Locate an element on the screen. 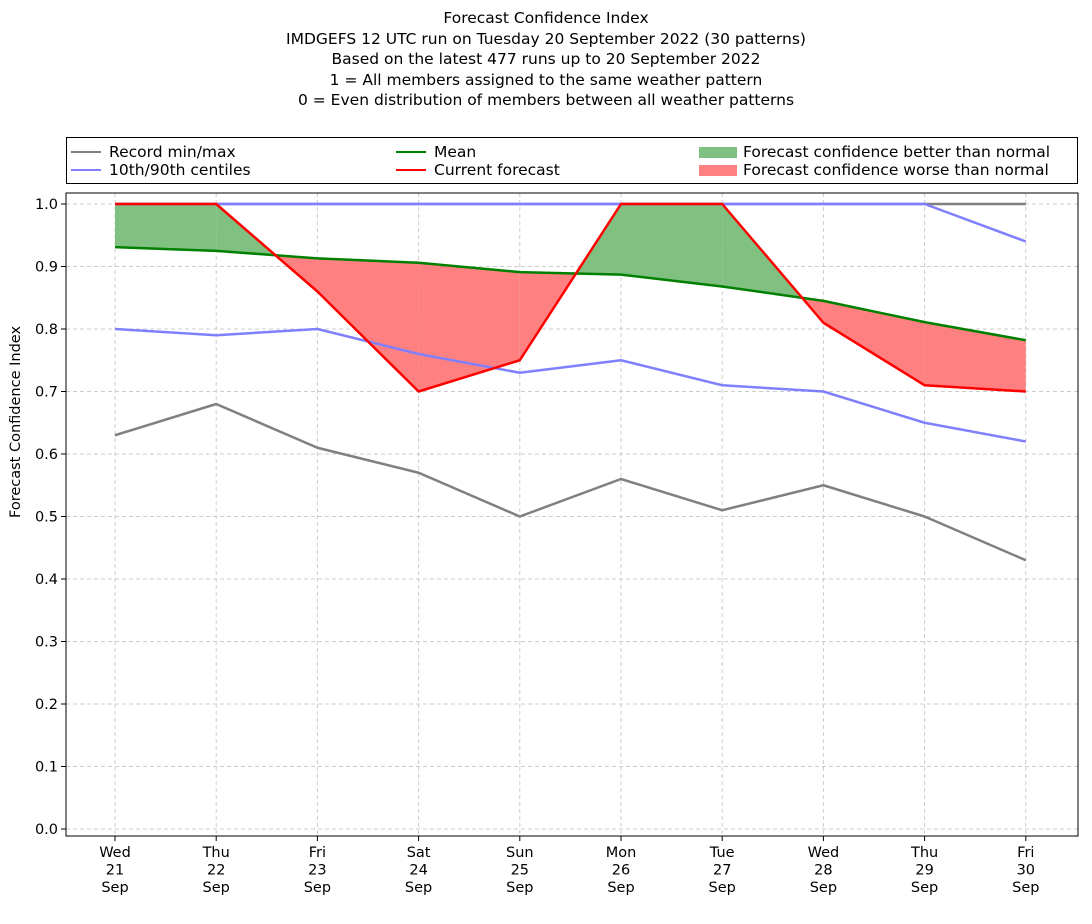  x-tick-label: 21 is located at coordinates (115, 871).